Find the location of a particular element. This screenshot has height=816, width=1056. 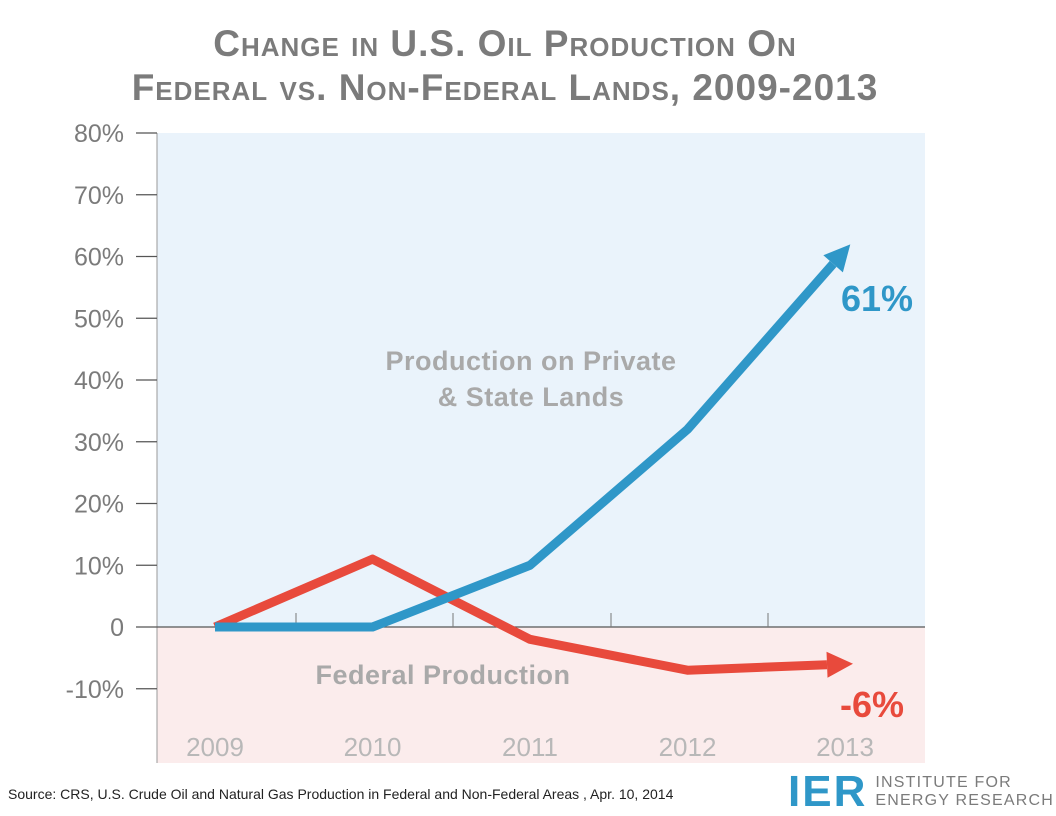

federal-end-label: -6% is located at coordinates (872, 704).